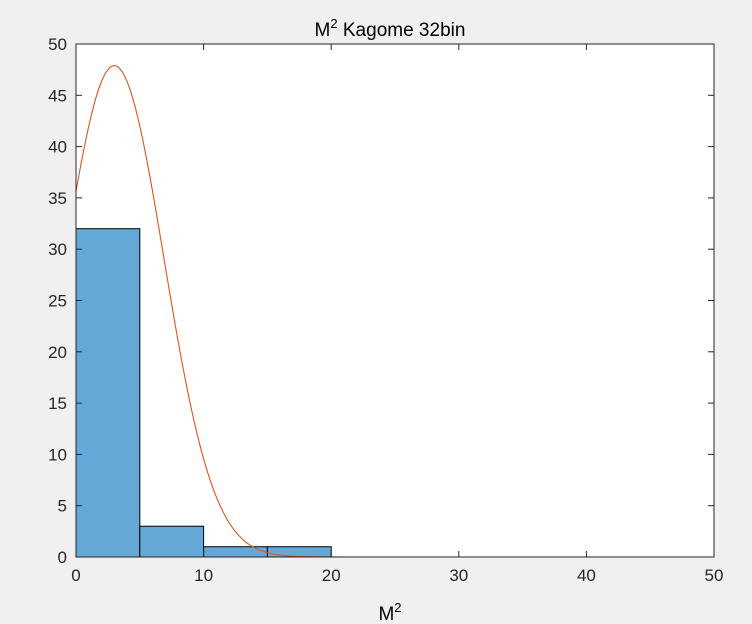 The image size is (752, 624). I want to click on y-tick-label: 30, so click(57, 249).